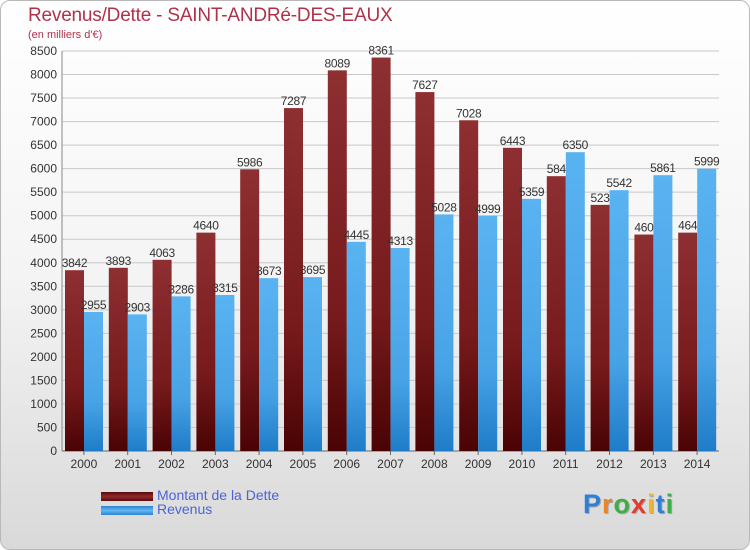 The width and height of the screenshot is (750, 550). What do you see at coordinates (294, 101) in the screenshot?
I see `data-label-debt: 7287` at bounding box center [294, 101].